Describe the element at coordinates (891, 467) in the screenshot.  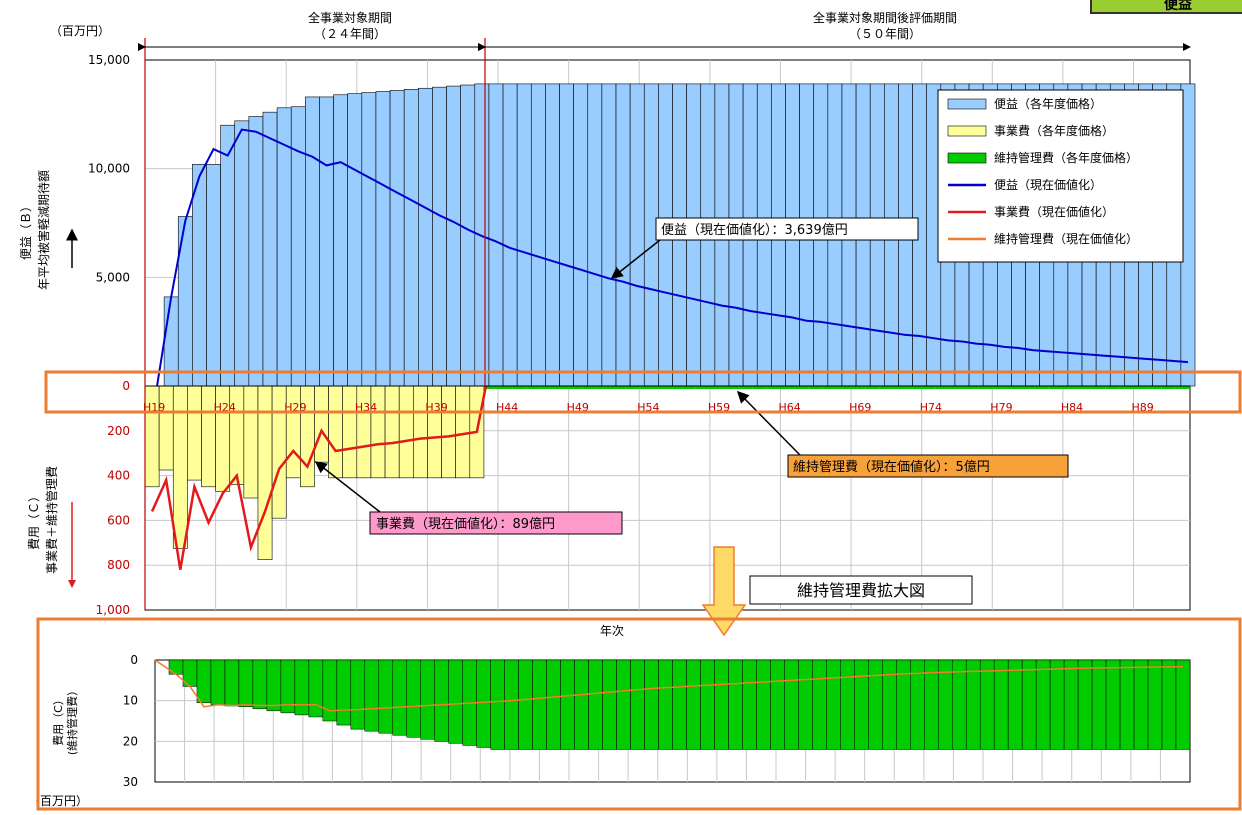
I see `maint-callout-text: 維持管理費（現在価値化）：5億円` at that location.